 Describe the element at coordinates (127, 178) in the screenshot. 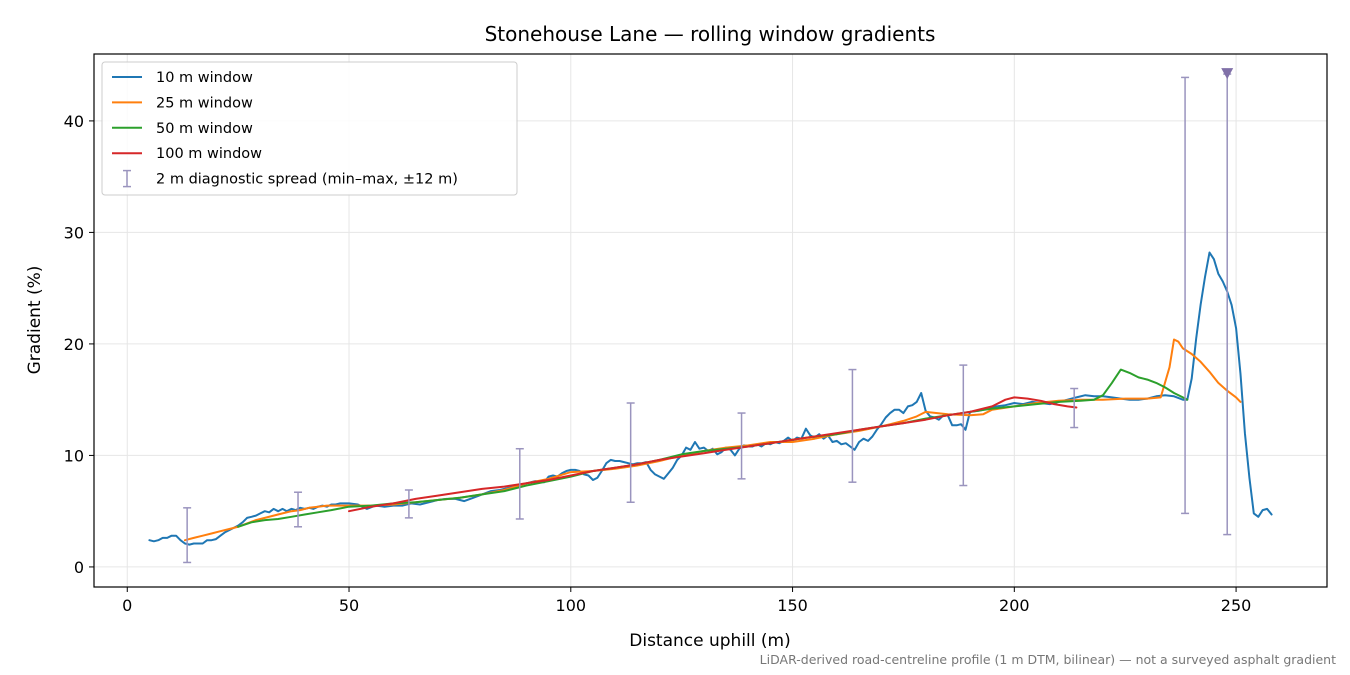

I see `legend-swatch` at that location.